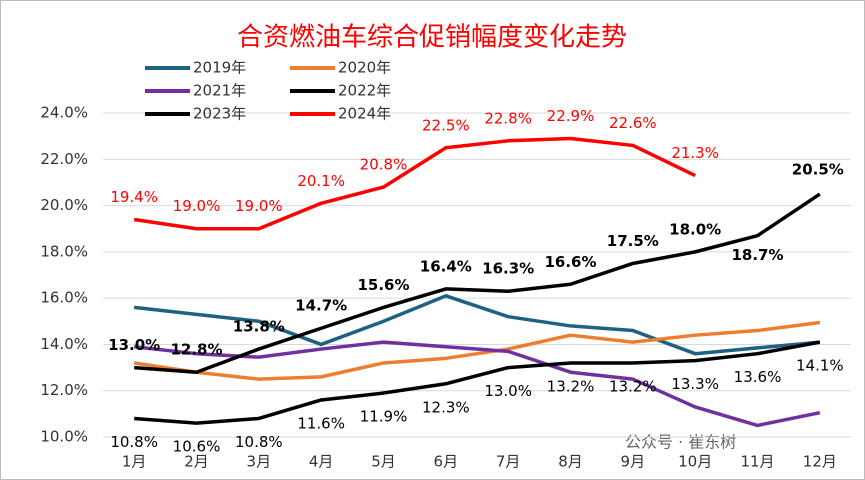  Describe the element at coordinates (633, 123) in the screenshot. I see `data-label: 22.6%` at that location.